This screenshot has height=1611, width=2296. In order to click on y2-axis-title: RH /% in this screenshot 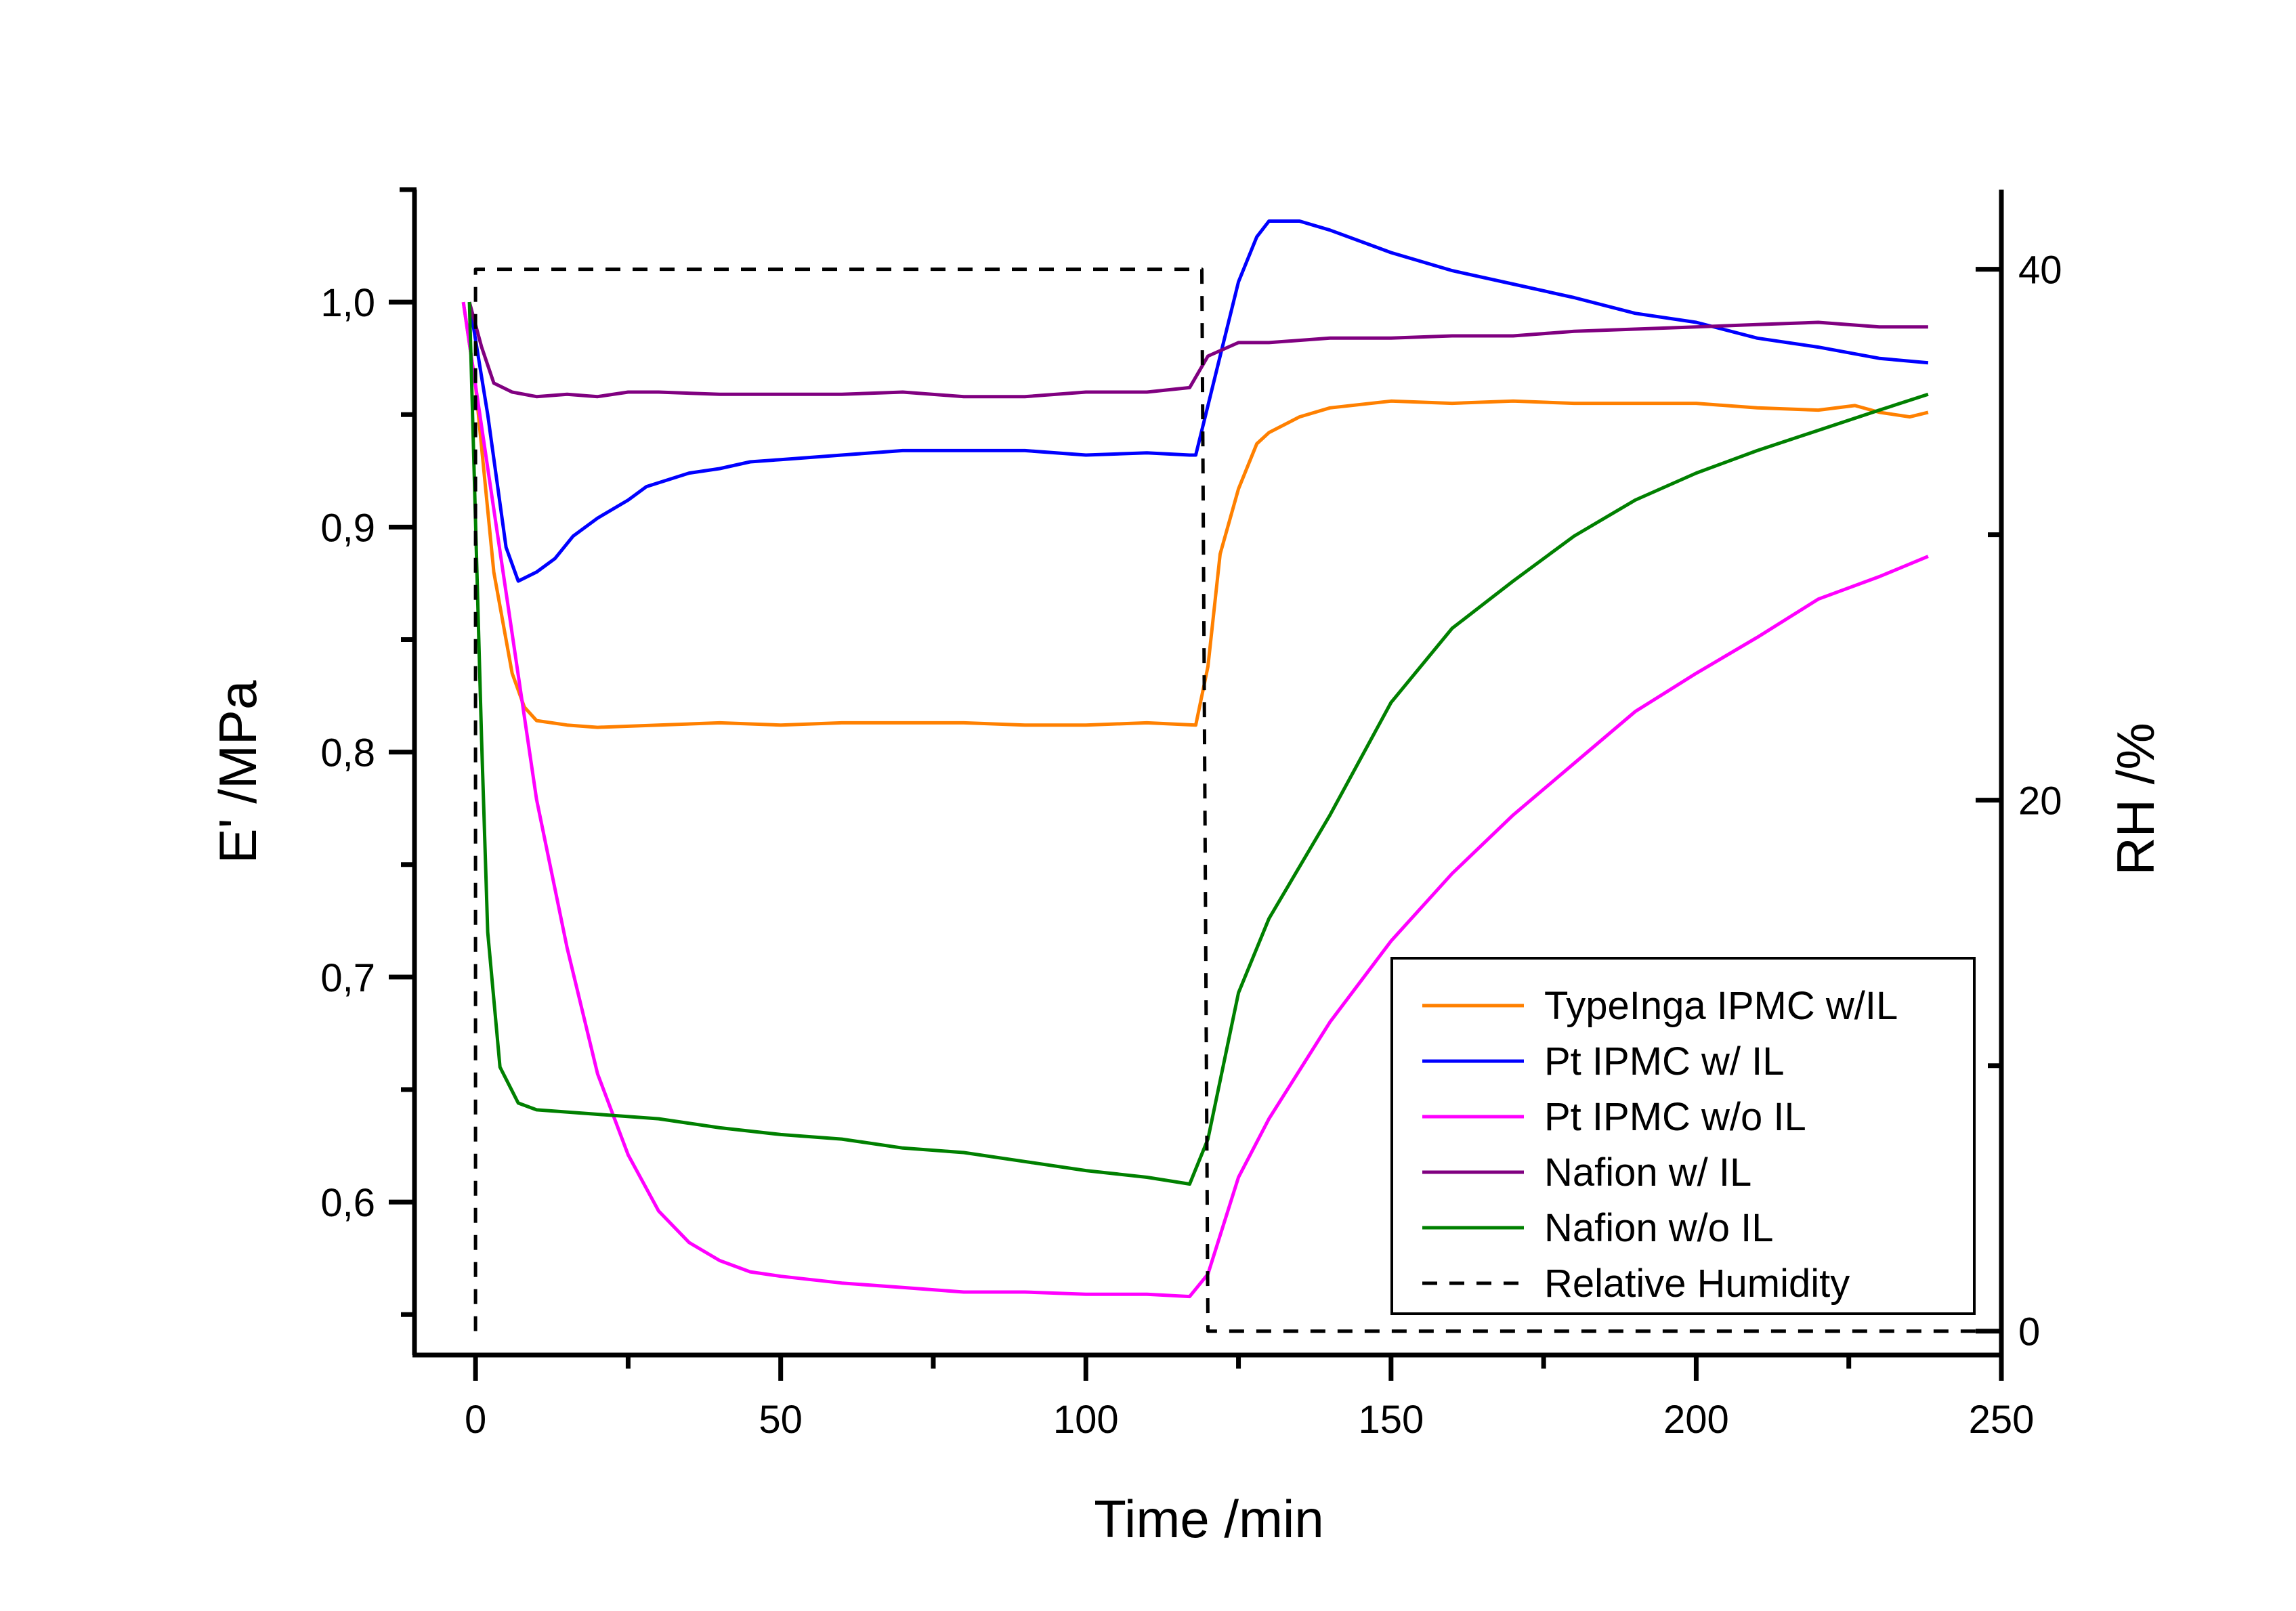, I will do `click(2135, 799)`.